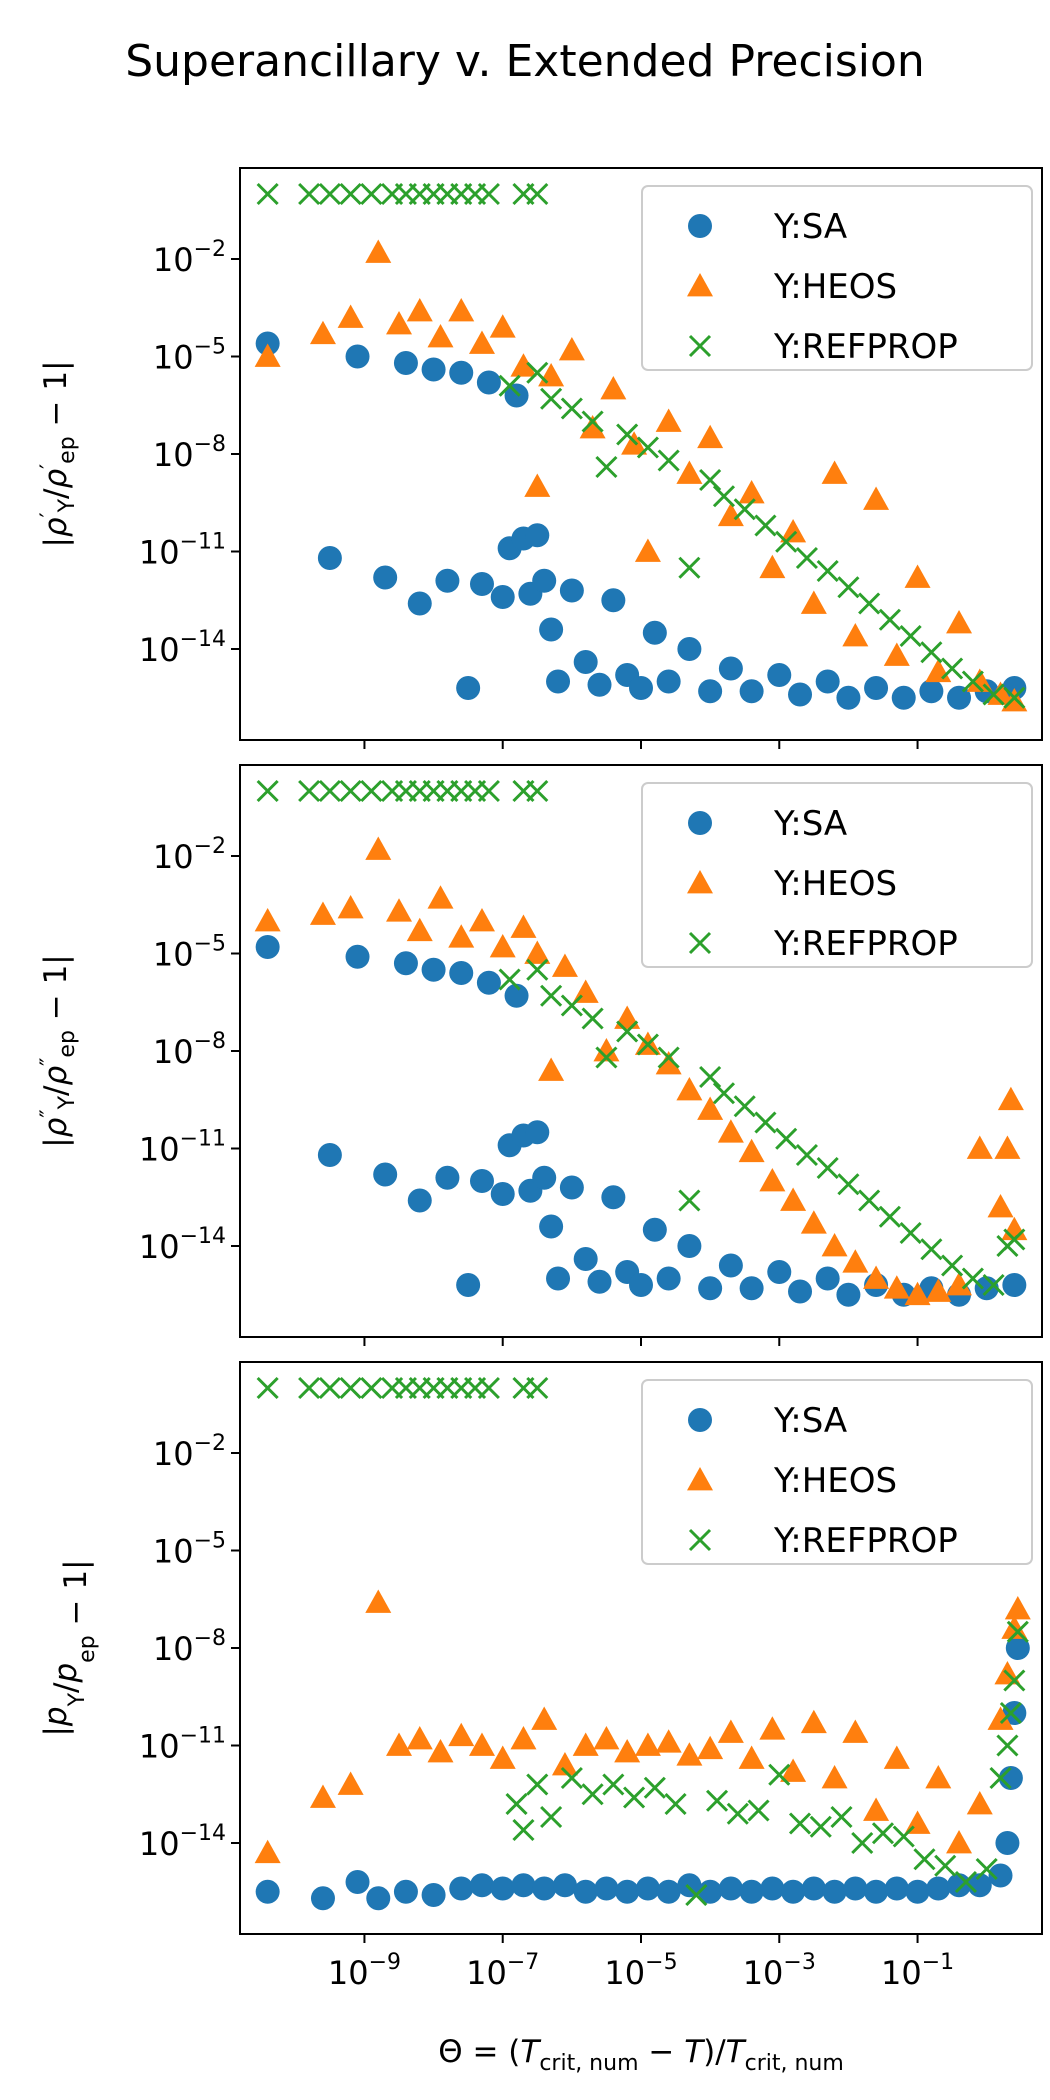  Describe the element at coordinates (58, 1051) in the screenshot. I see `y-axis-label: |ρ″Y/ρ″ep − 1|` at that location.